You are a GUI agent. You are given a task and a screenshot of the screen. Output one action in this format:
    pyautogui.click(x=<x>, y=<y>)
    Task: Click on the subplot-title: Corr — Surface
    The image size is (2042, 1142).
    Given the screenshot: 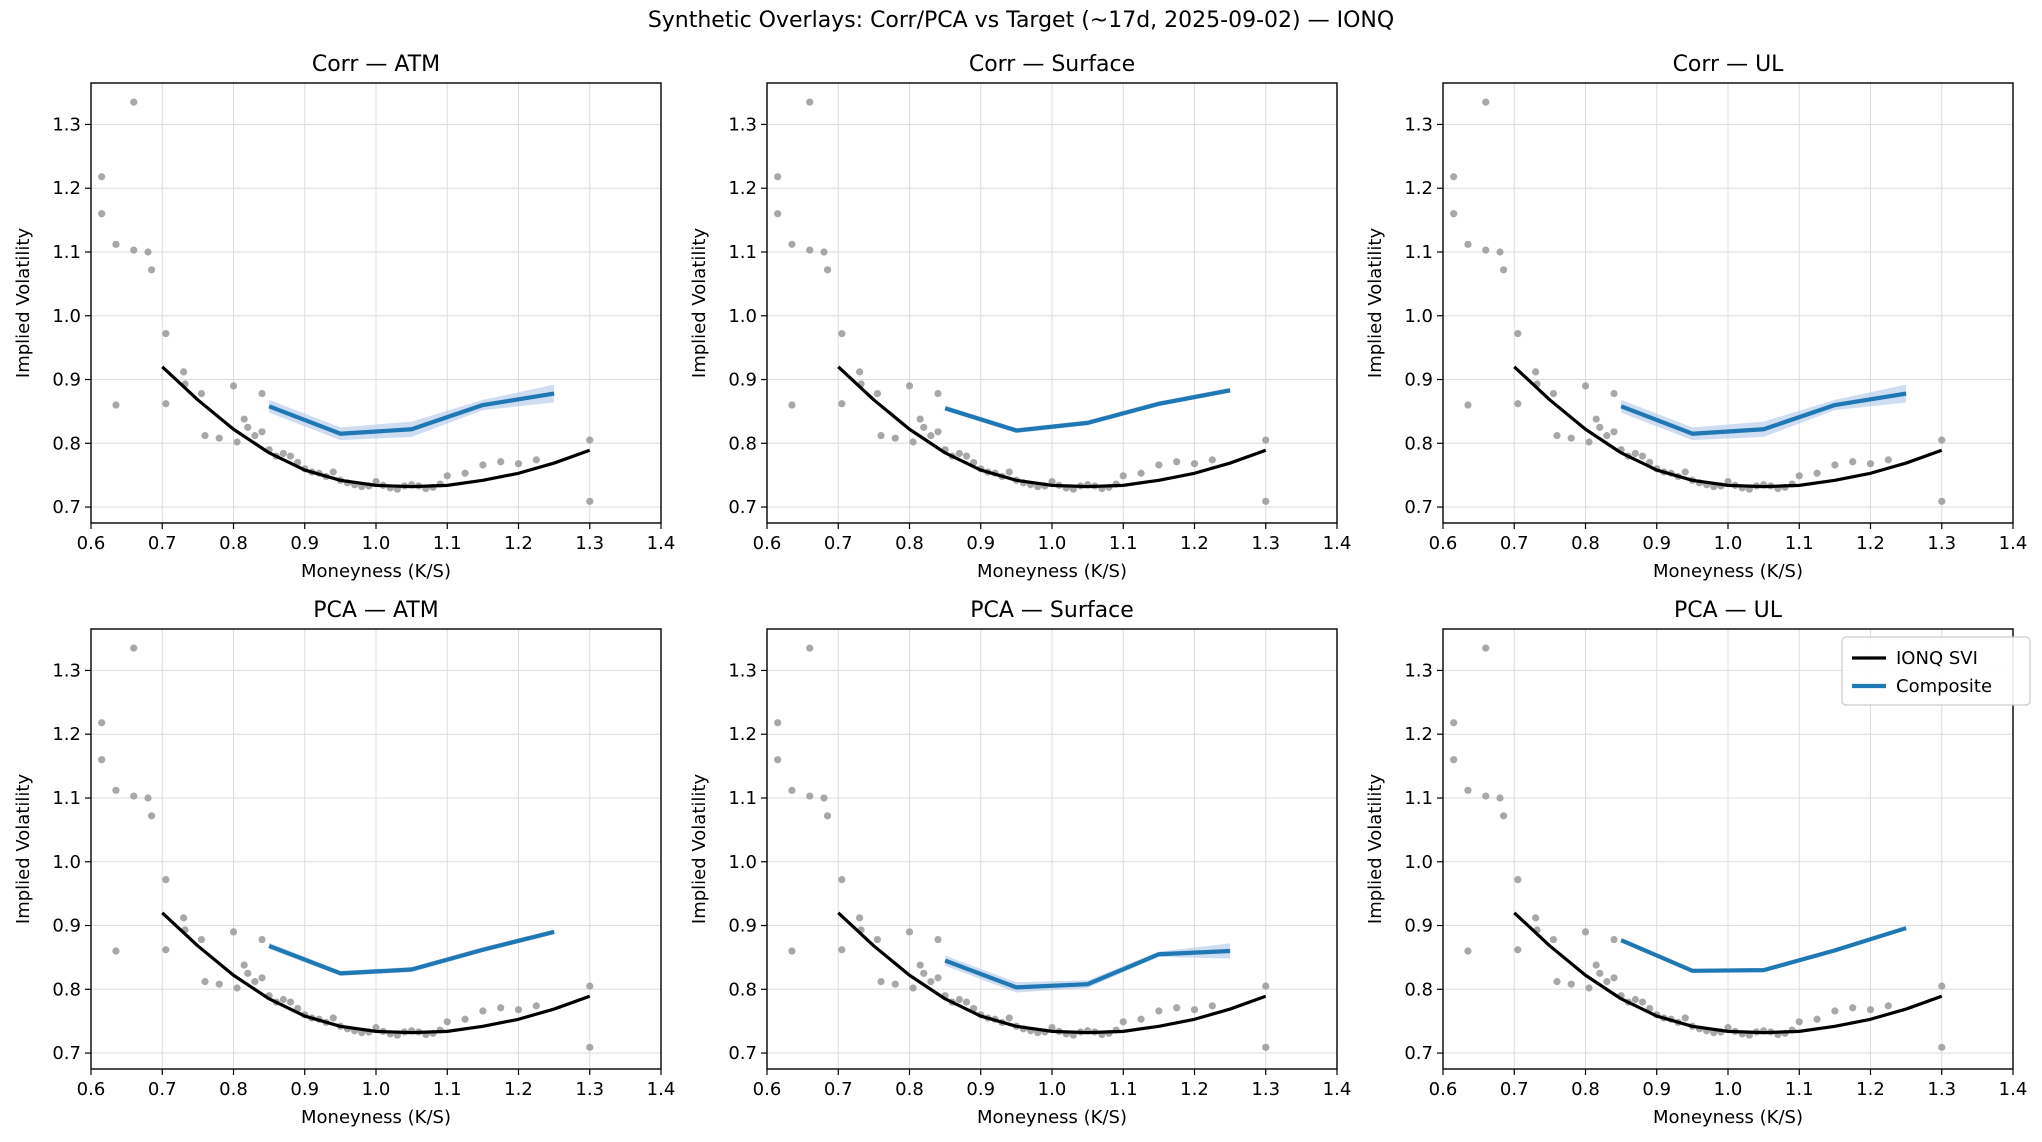 What is the action you would take?
    pyautogui.click(x=1052, y=64)
    